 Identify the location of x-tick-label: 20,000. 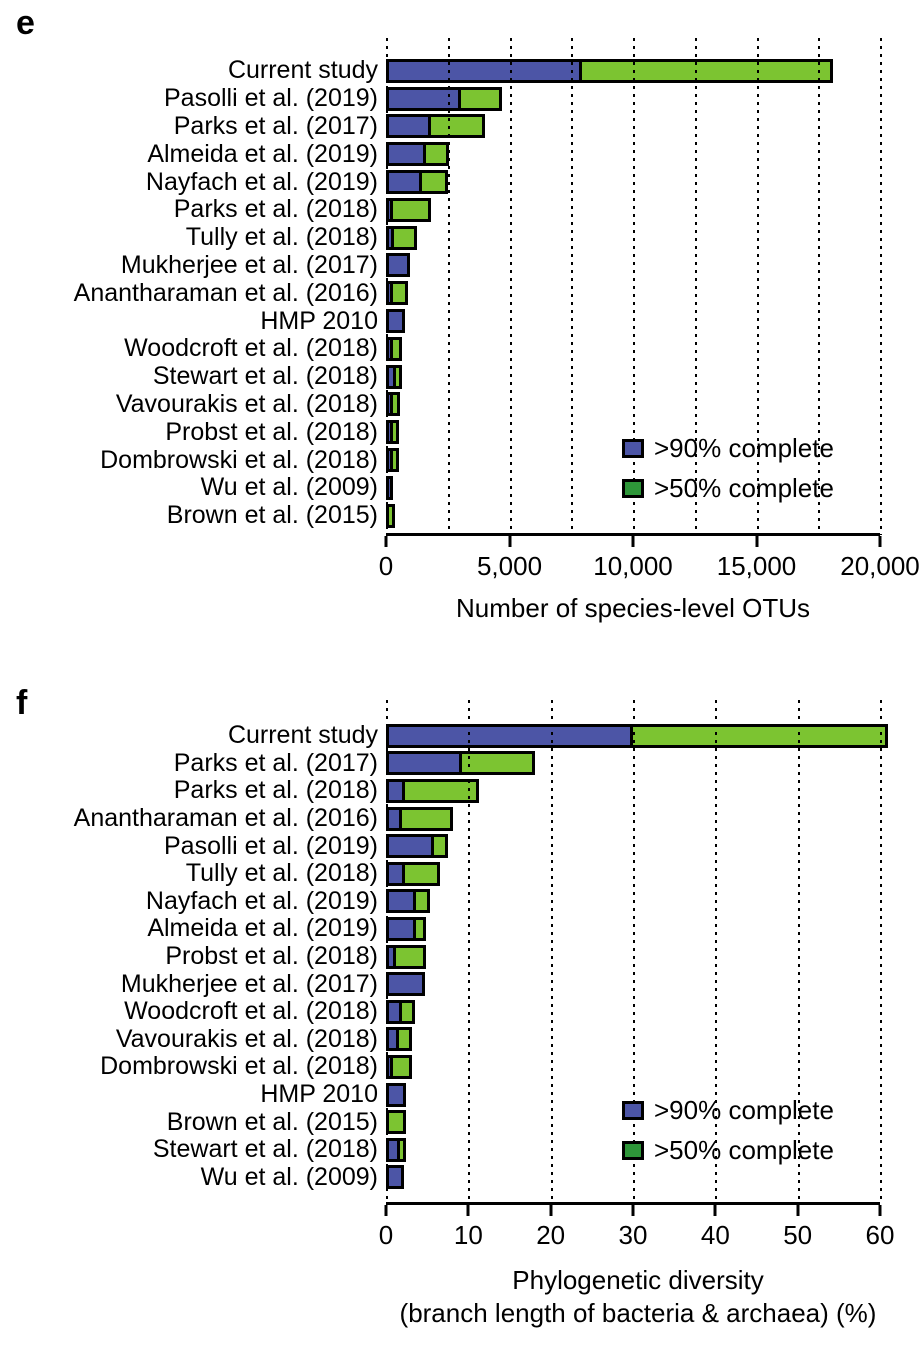
(880, 566).